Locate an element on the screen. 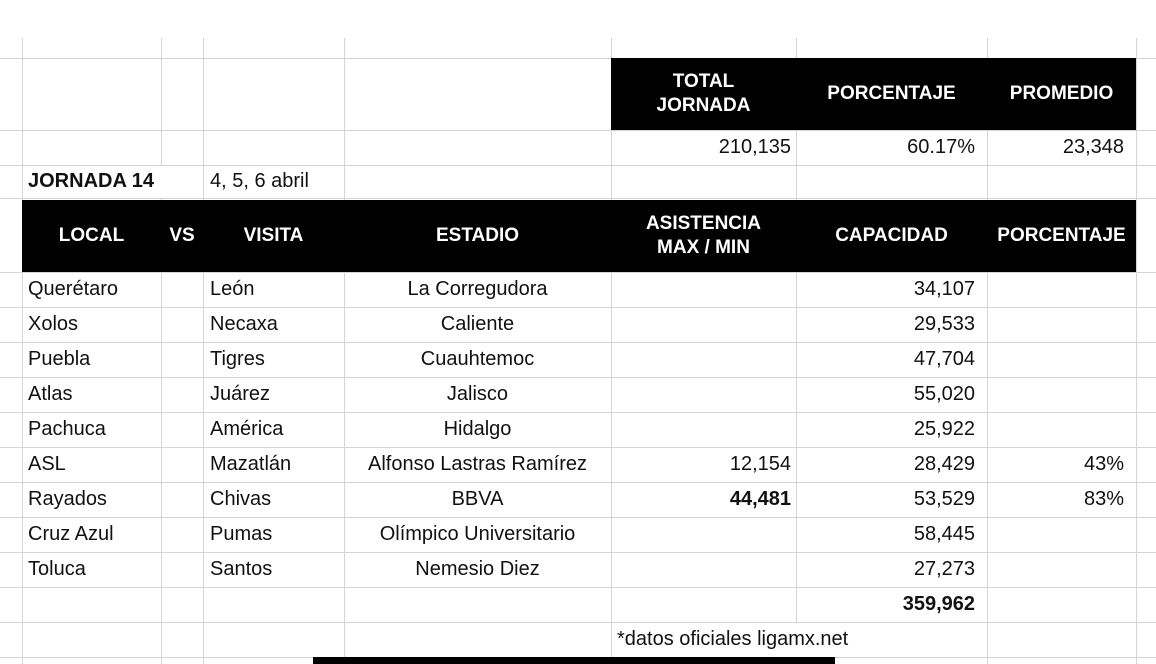 Image resolution: width=1156 pixels, height=664 pixels. cell-capacidad: 29,533 is located at coordinates (944, 324).